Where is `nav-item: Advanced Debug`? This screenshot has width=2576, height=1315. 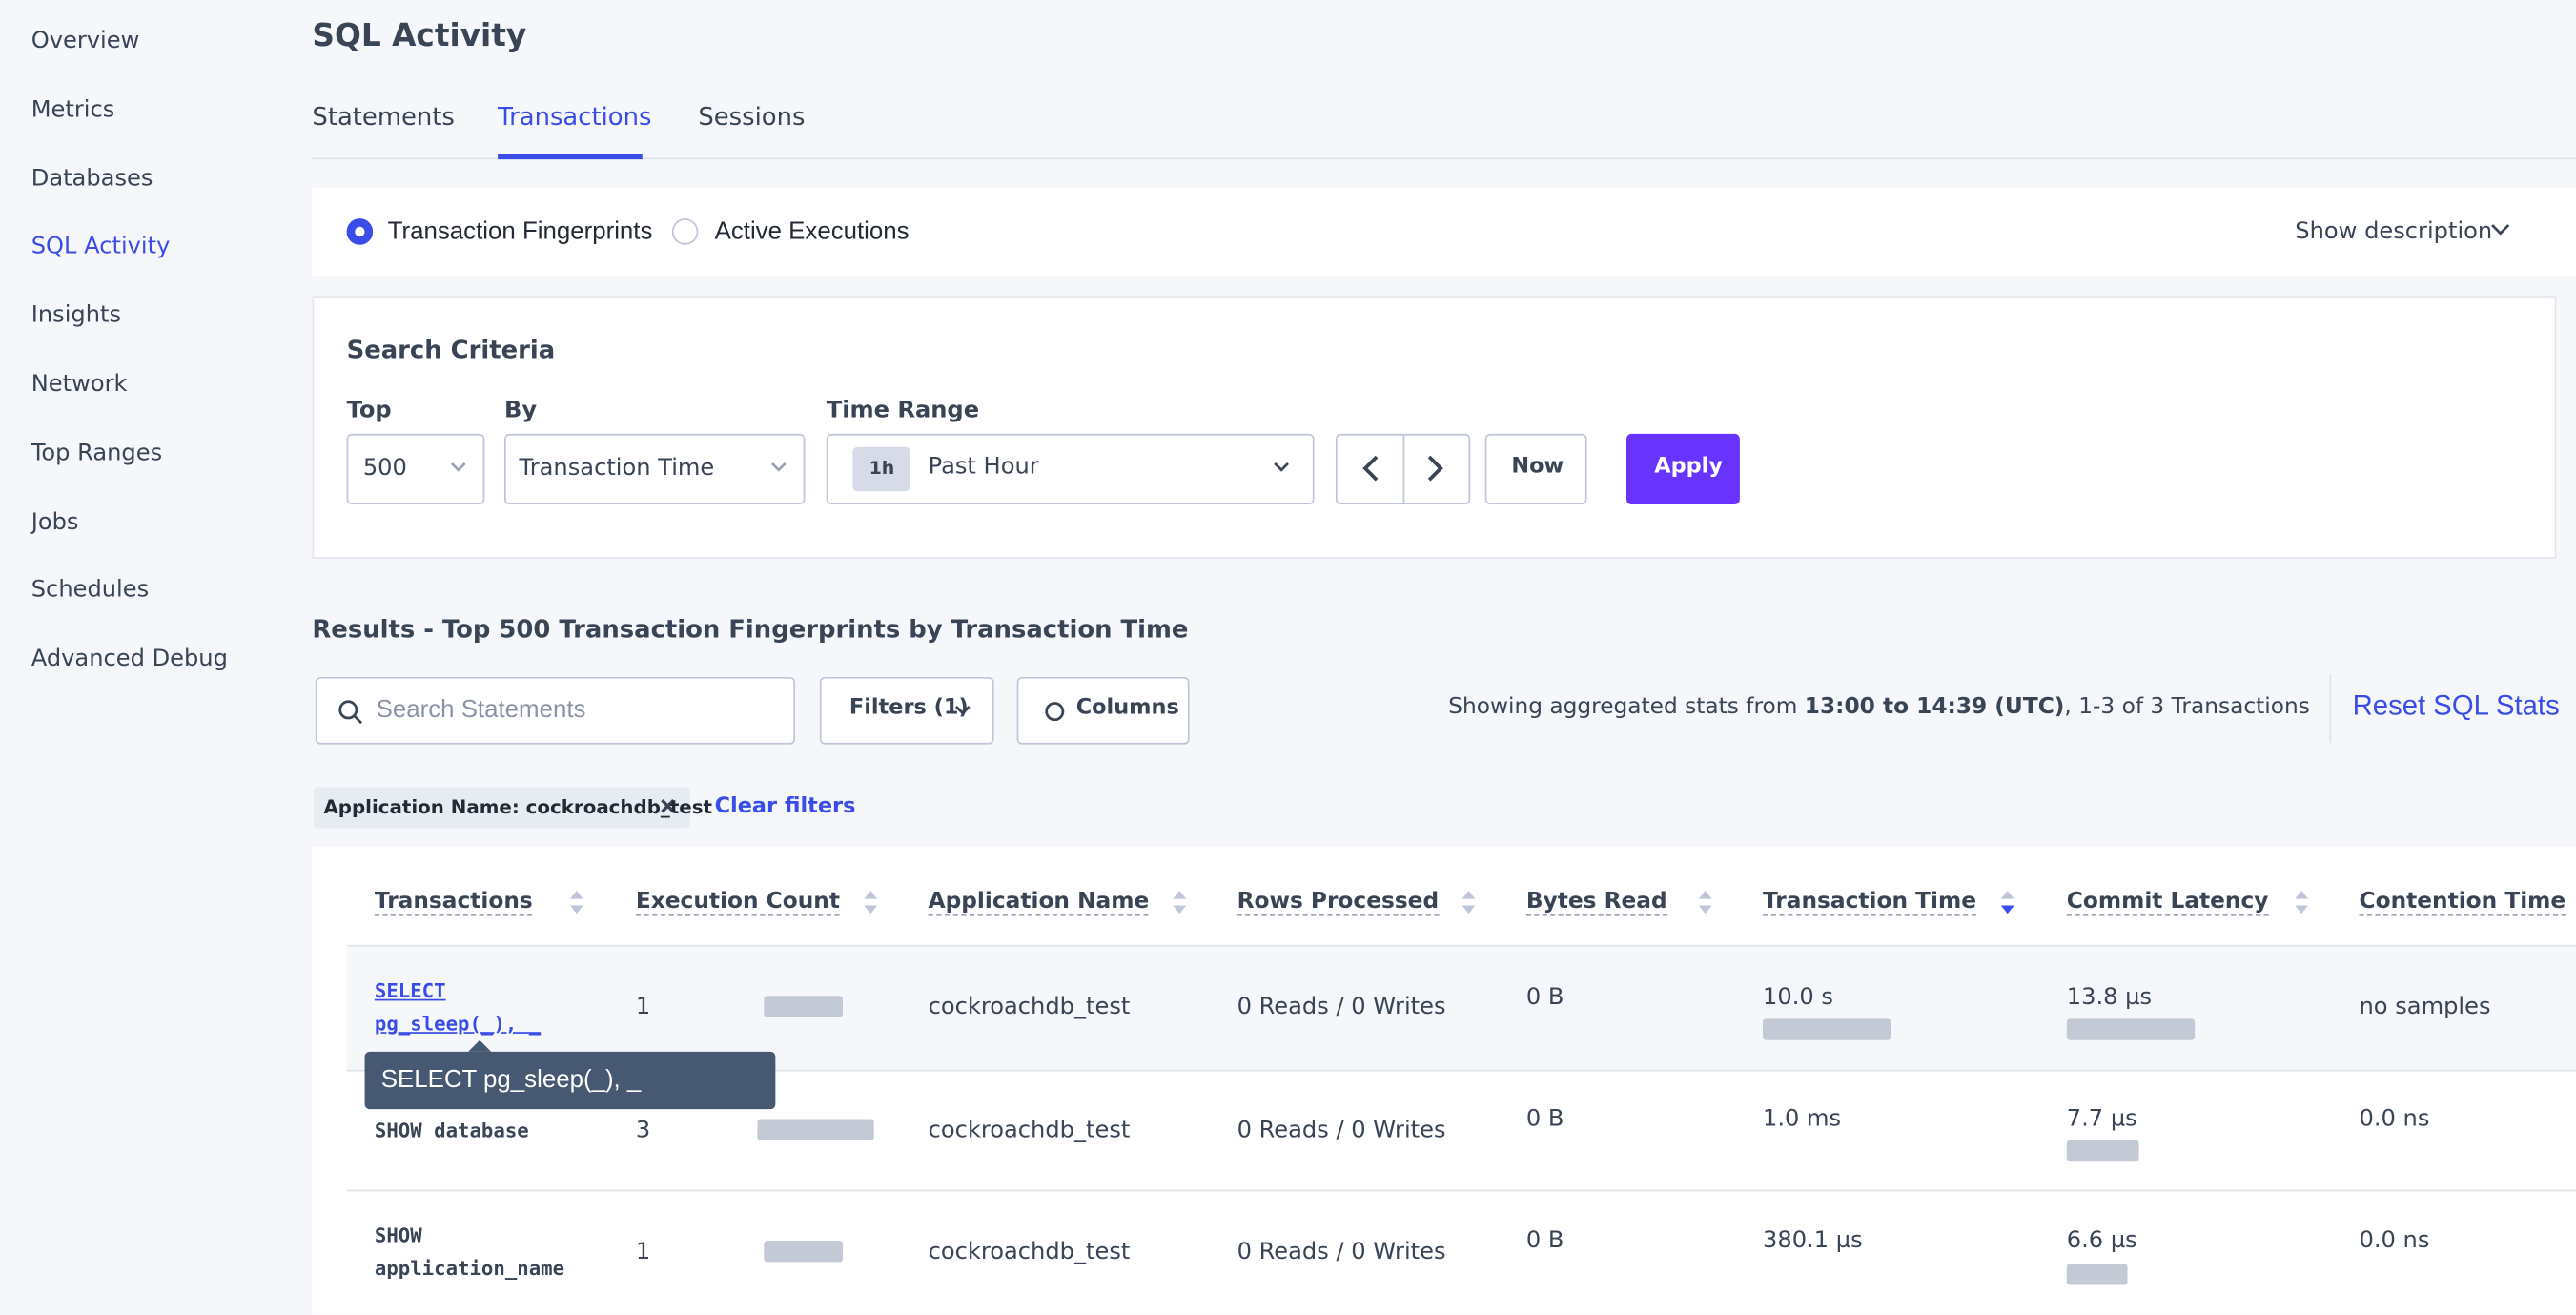
nav-item: Advanced Debug is located at coordinates (130, 659).